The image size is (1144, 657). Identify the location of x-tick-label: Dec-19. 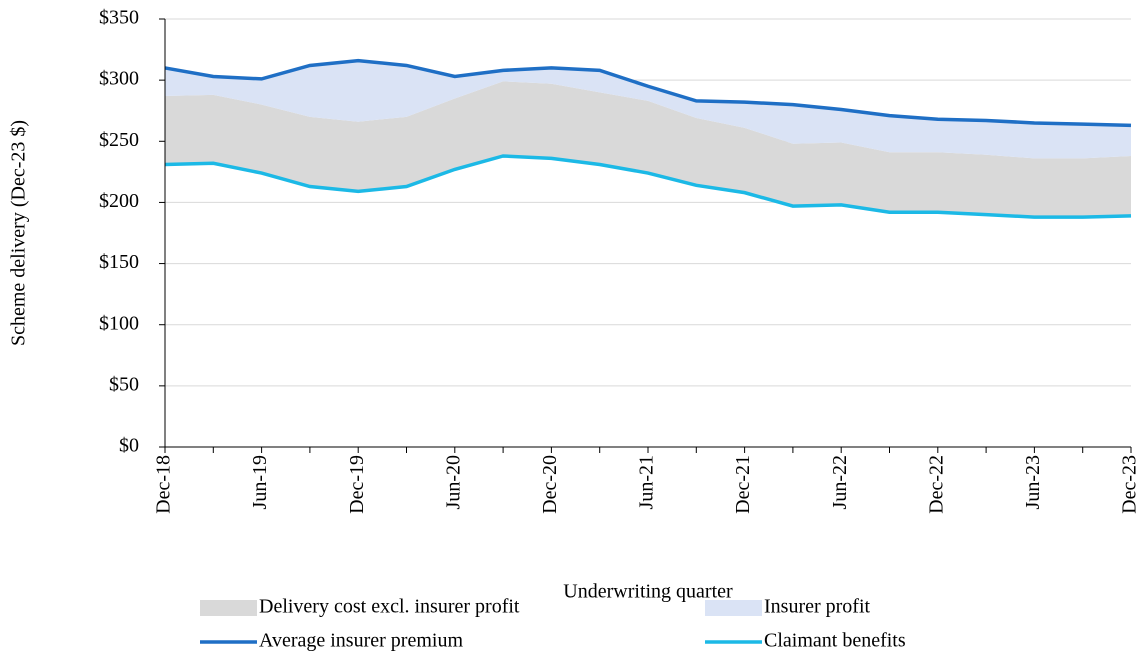
(357, 484).